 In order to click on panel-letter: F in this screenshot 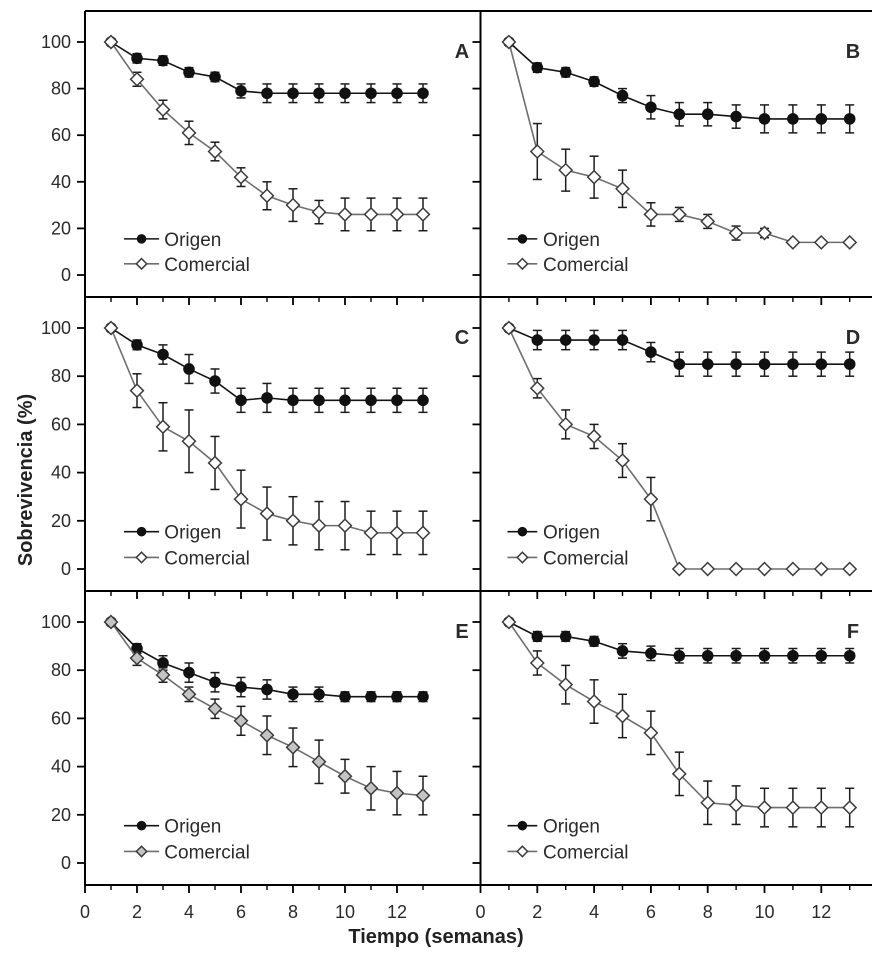, I will do `click(853, 632)`.